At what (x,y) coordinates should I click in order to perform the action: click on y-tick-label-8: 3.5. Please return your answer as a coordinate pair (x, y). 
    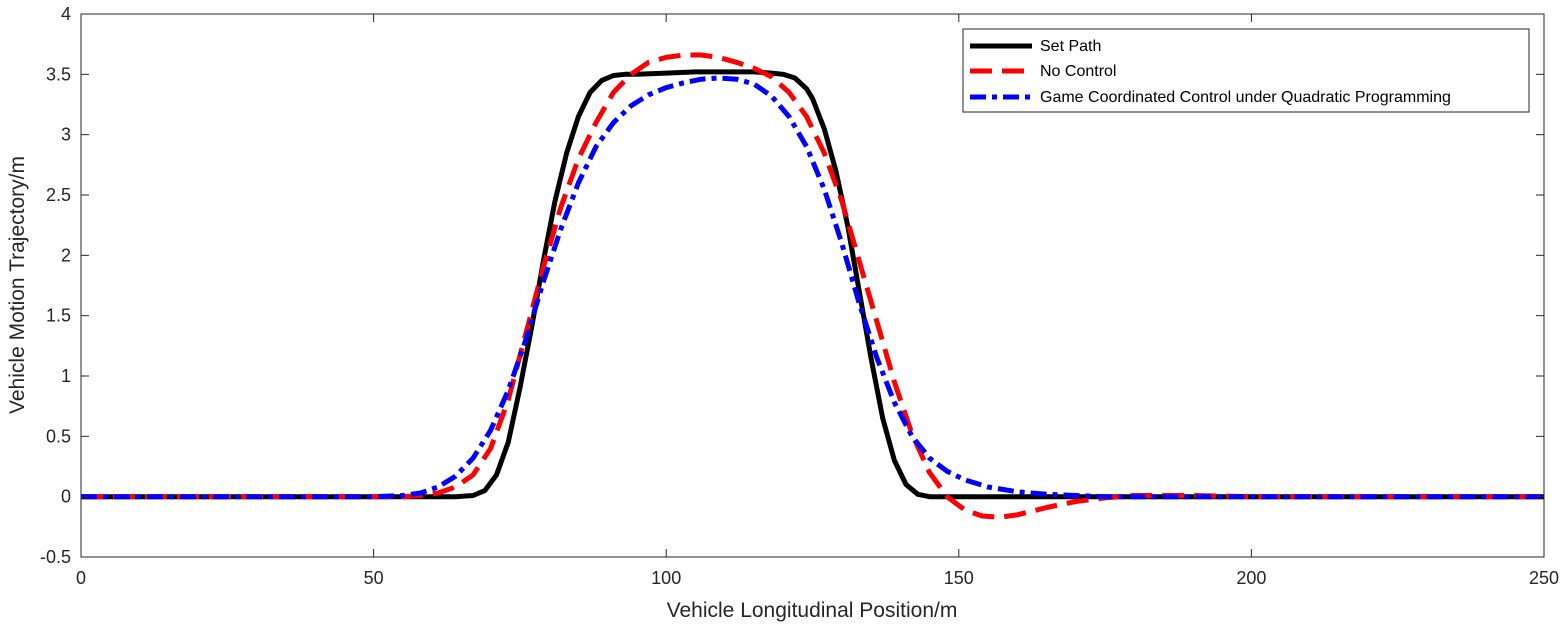
    Looking at the image, I should click on (58, 74).